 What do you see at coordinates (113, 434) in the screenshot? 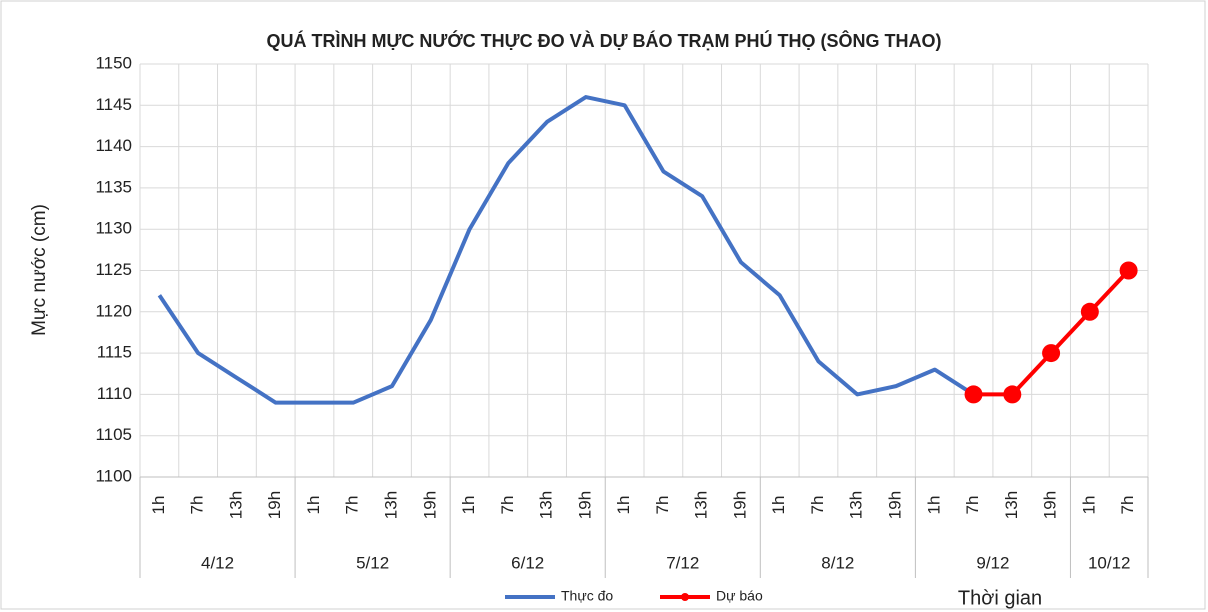
I see `y-tick-label: 1105` at bounding box center [113, 434].